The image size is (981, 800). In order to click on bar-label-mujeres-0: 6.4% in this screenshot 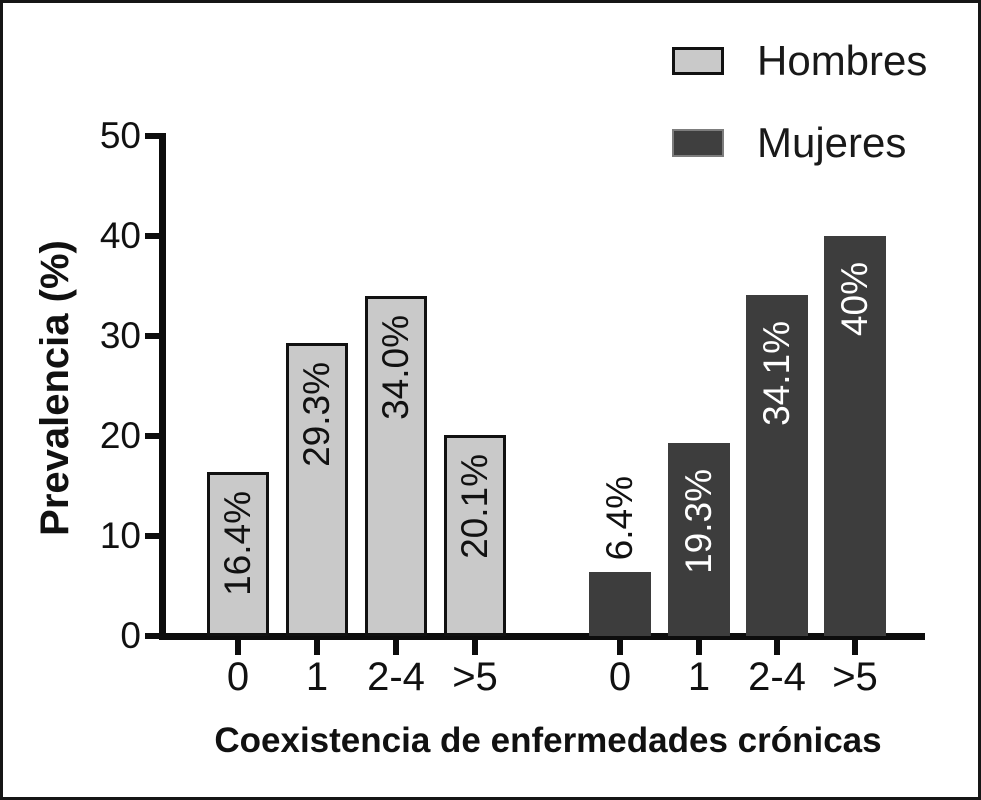, I will do `click(619, 517)`.